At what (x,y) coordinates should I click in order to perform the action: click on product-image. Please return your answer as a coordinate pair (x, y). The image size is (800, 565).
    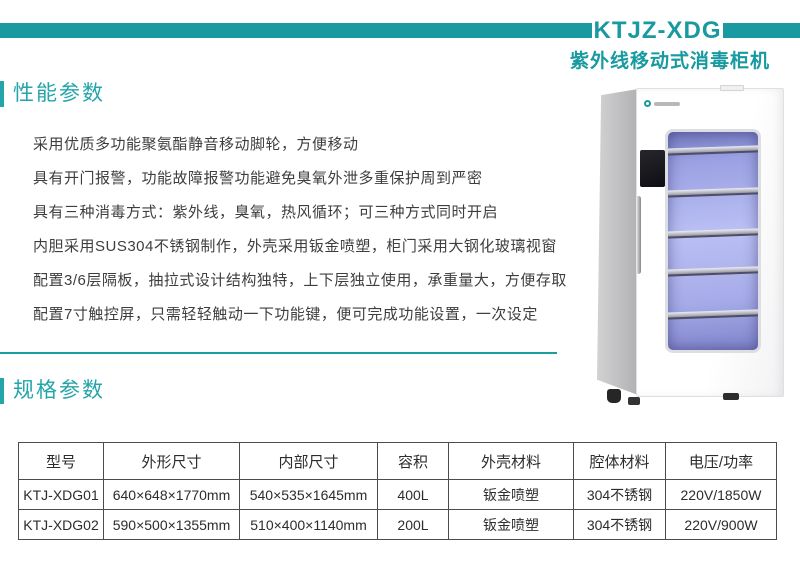
    Looking at the image, I should click on (695, 250).